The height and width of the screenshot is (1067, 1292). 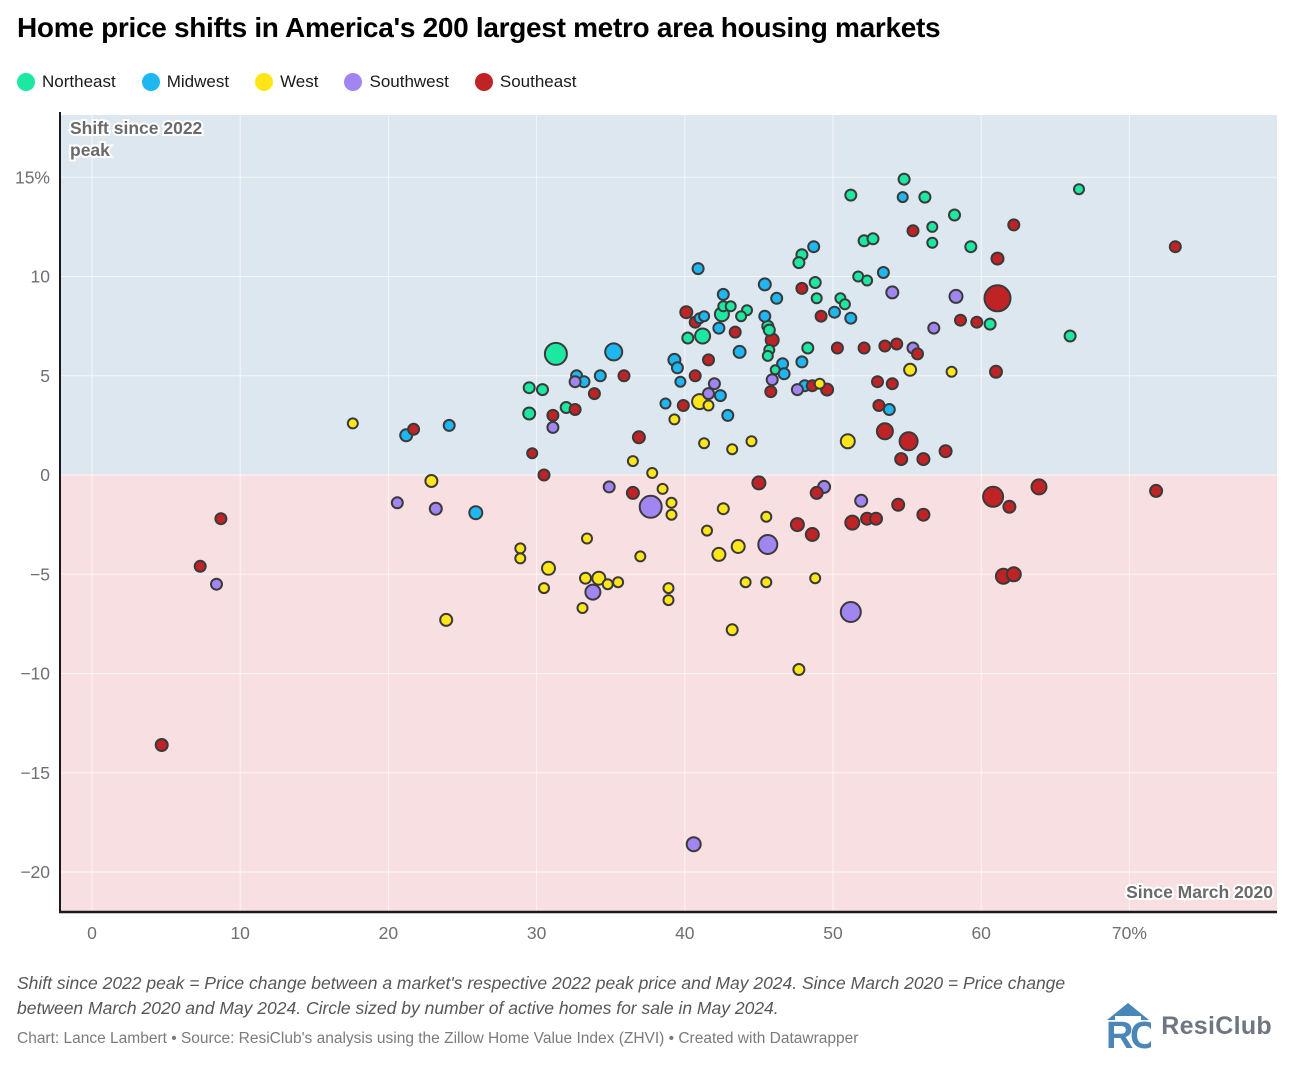 I want to click on legend-item-northeast: Northeast, so click(x=66, y=82).